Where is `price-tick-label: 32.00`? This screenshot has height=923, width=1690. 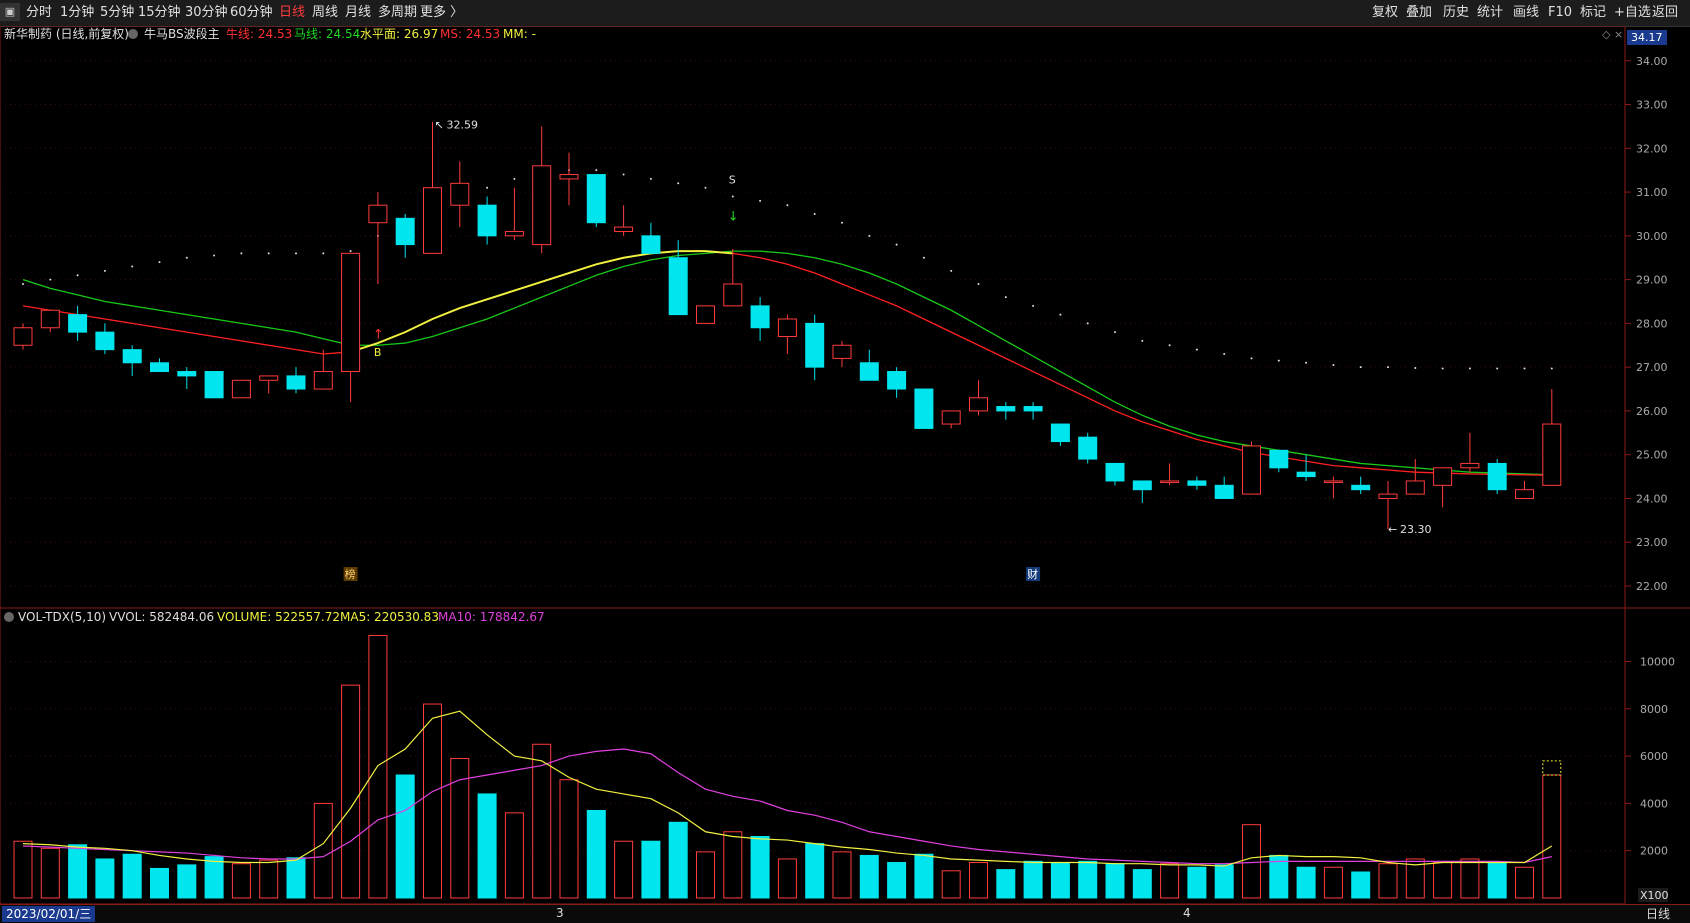
price-tick-label: 32.00 is located at coordinates (1652, 148).